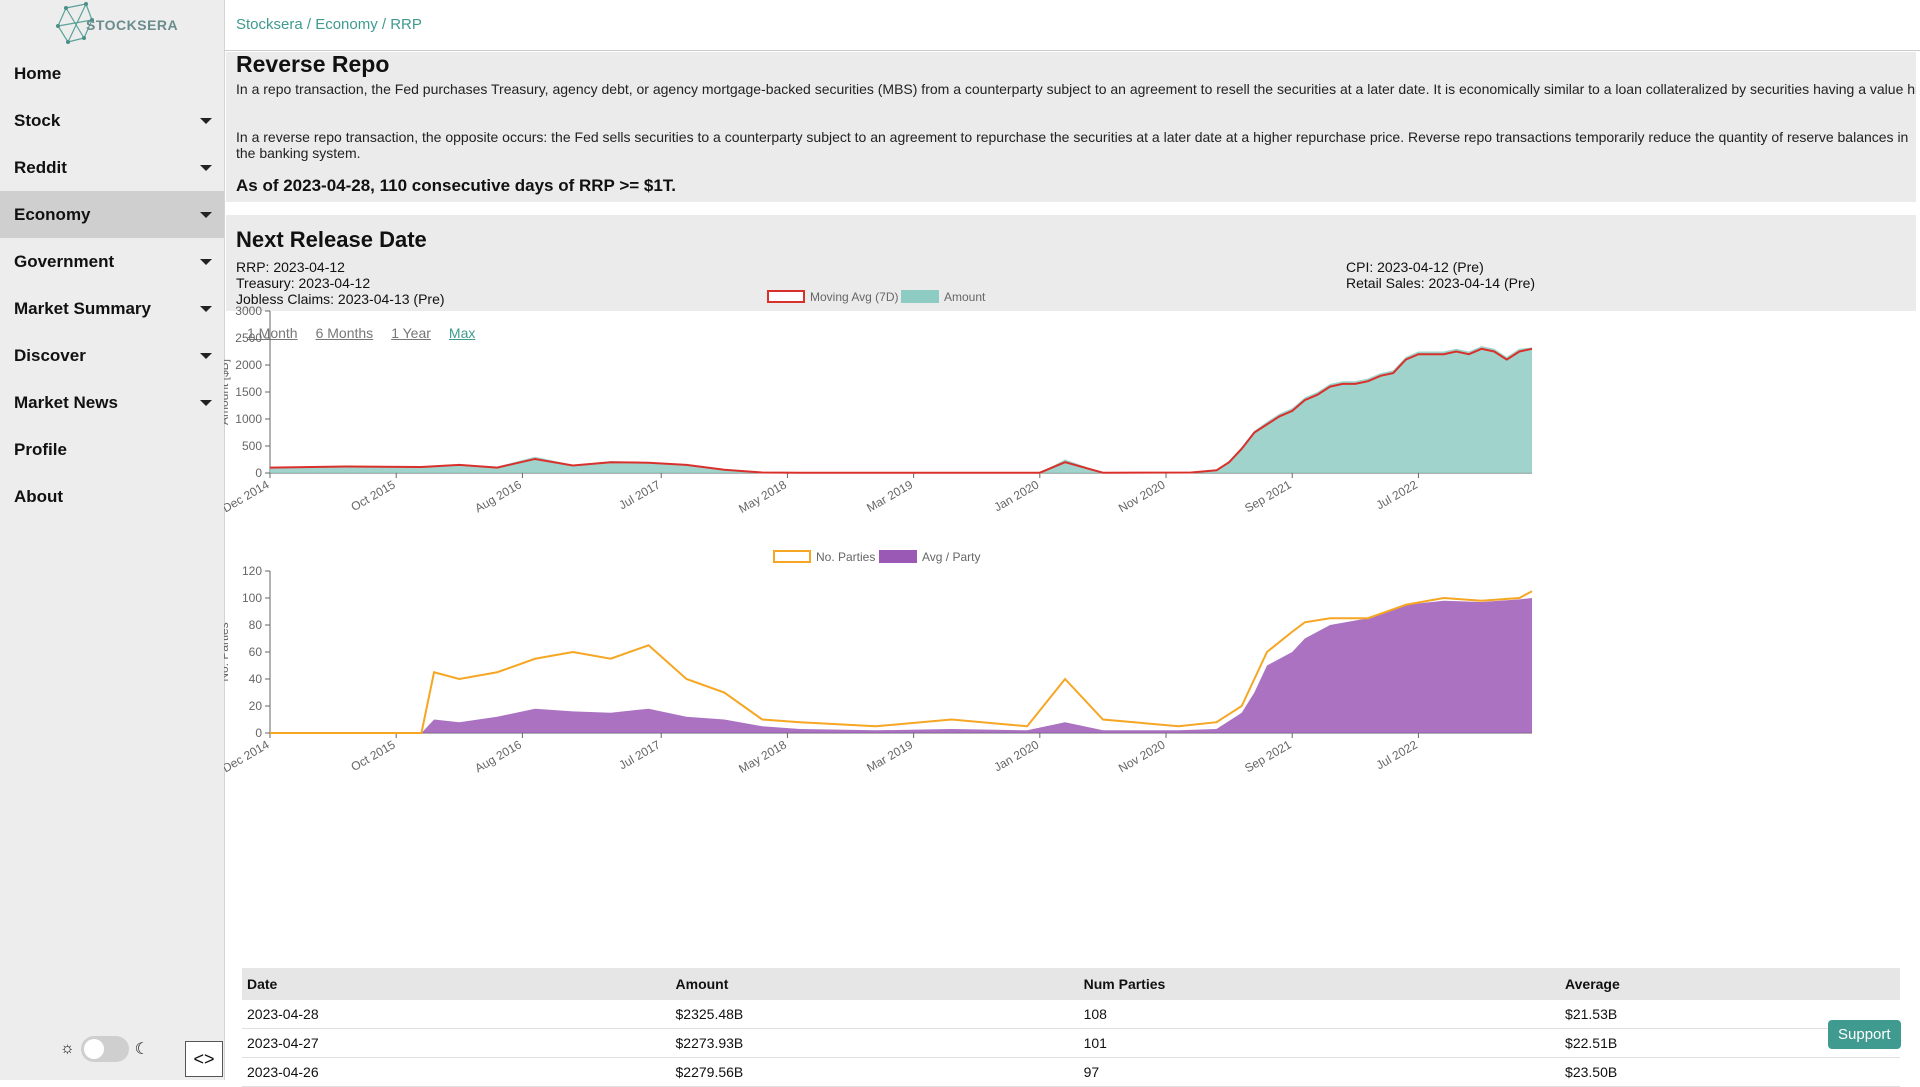 The width and height of the screenshot is (1920, 1087). Describe the element at coordinates (39, 496) in the screenshot. I see `sidebar-item-label: About` at that location.